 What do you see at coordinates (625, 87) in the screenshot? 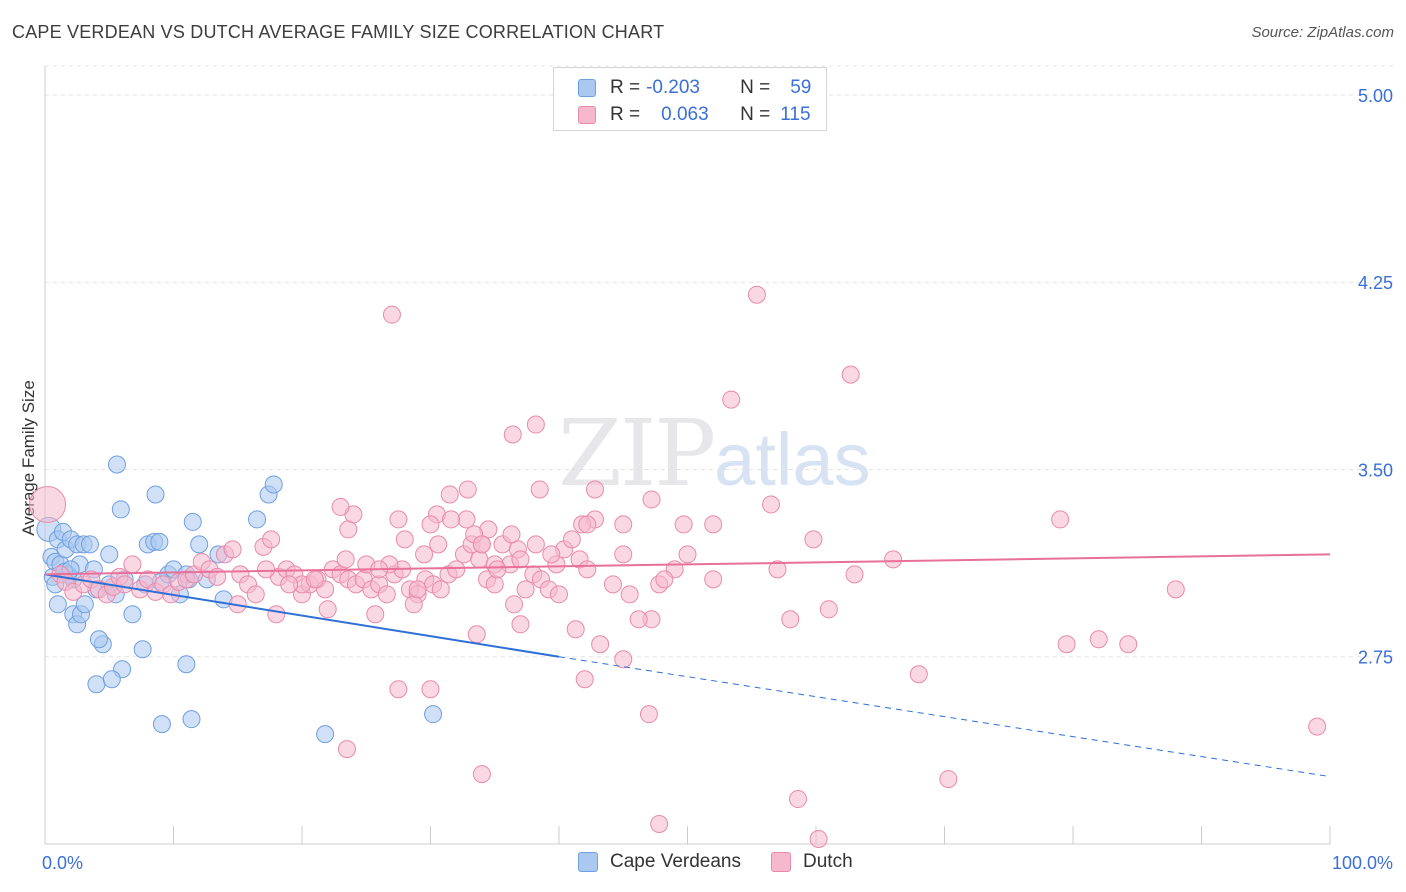
I see `r-label: R =` at bounding box center [625, 87].